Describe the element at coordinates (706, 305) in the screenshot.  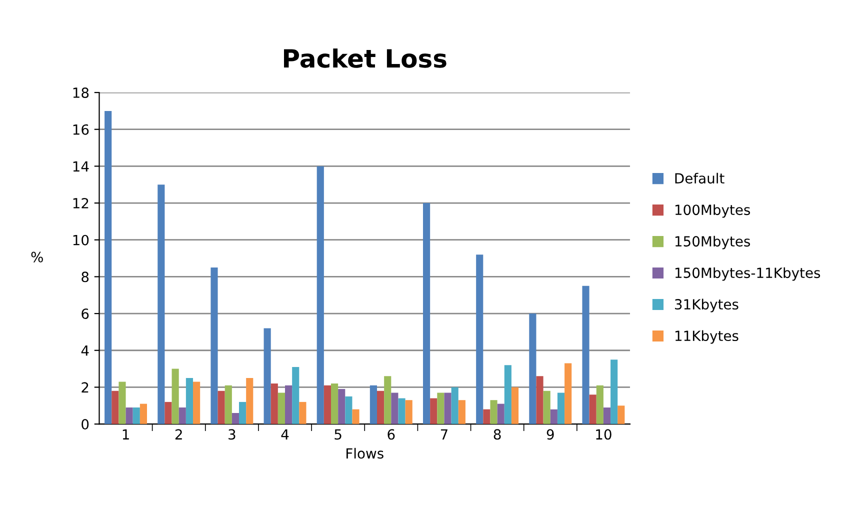
I see `legend-label: 31Kbytes` at that location.